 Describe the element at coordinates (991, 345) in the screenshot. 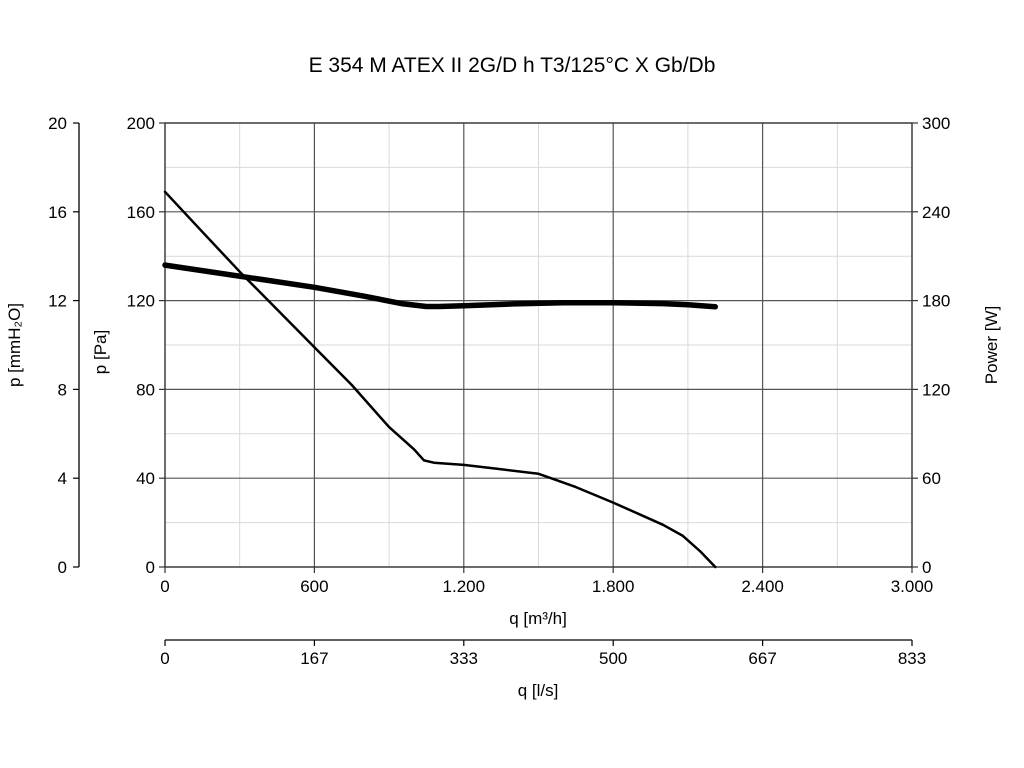

I see `y3-axis-label: Power [W]` at that location.